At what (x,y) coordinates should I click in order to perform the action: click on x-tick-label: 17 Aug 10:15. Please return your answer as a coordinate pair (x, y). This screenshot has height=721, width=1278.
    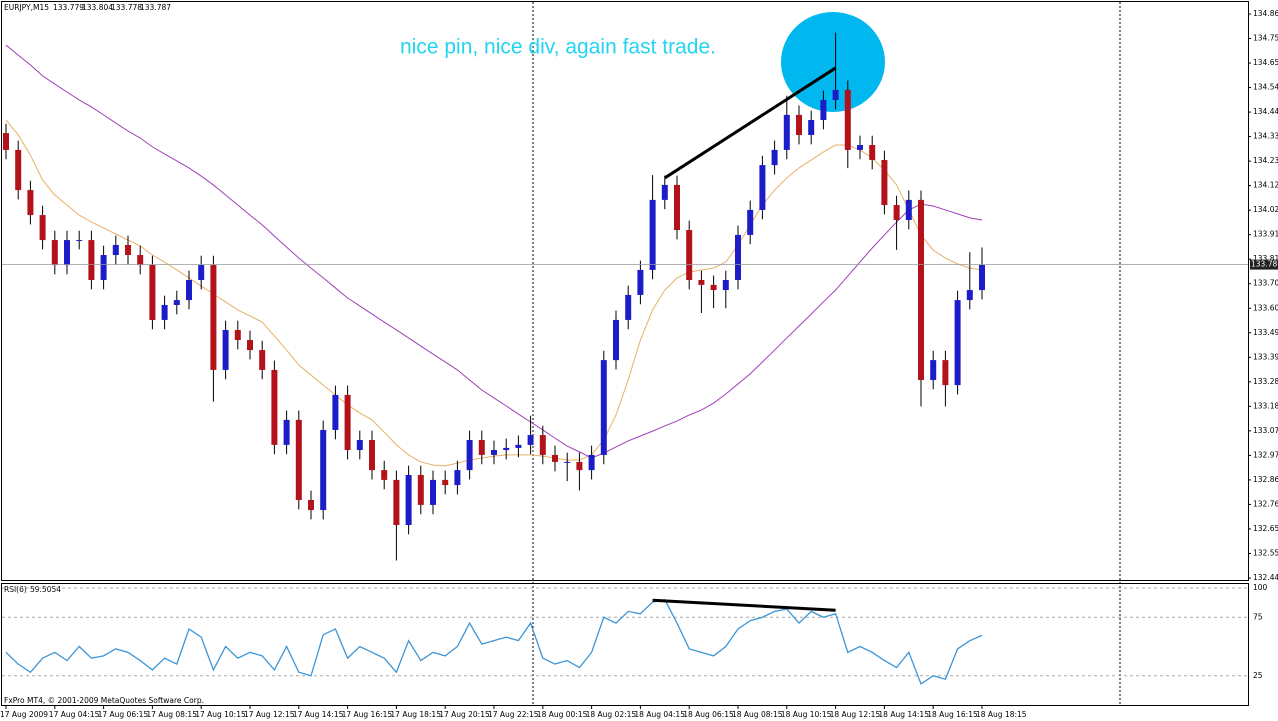
    Looking at the image, I should click on (220, 714).